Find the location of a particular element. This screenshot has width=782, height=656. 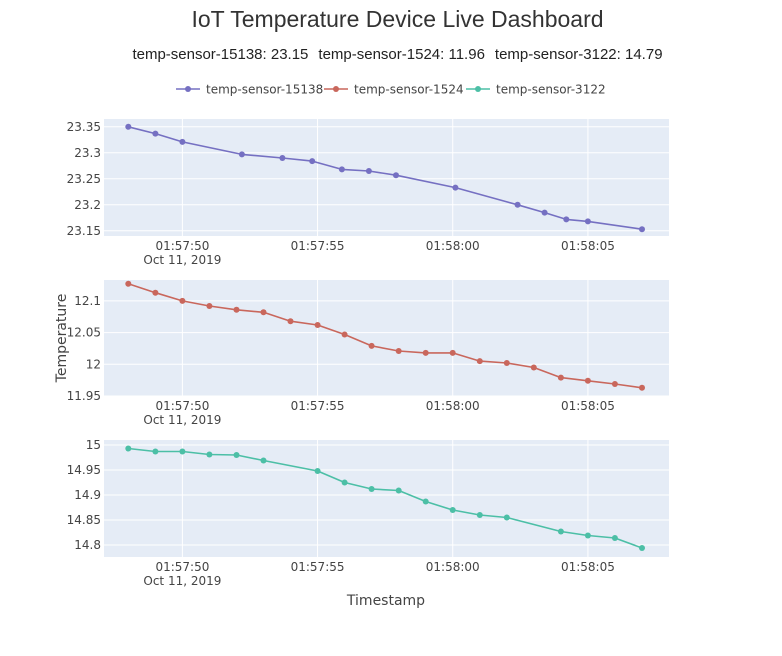

y-tick-label: 23.2 is located at coordinates (87, 205).